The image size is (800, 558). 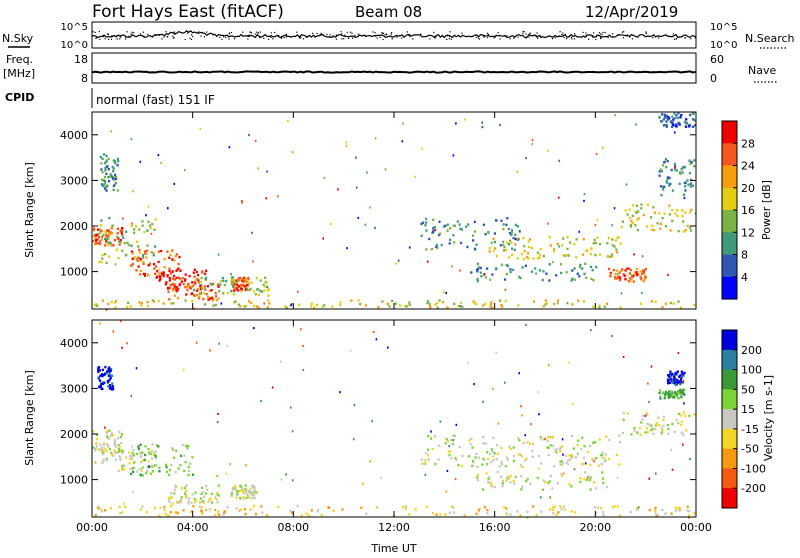 I want to click on nave-tick-top: 60, so click(x=717, y=59).